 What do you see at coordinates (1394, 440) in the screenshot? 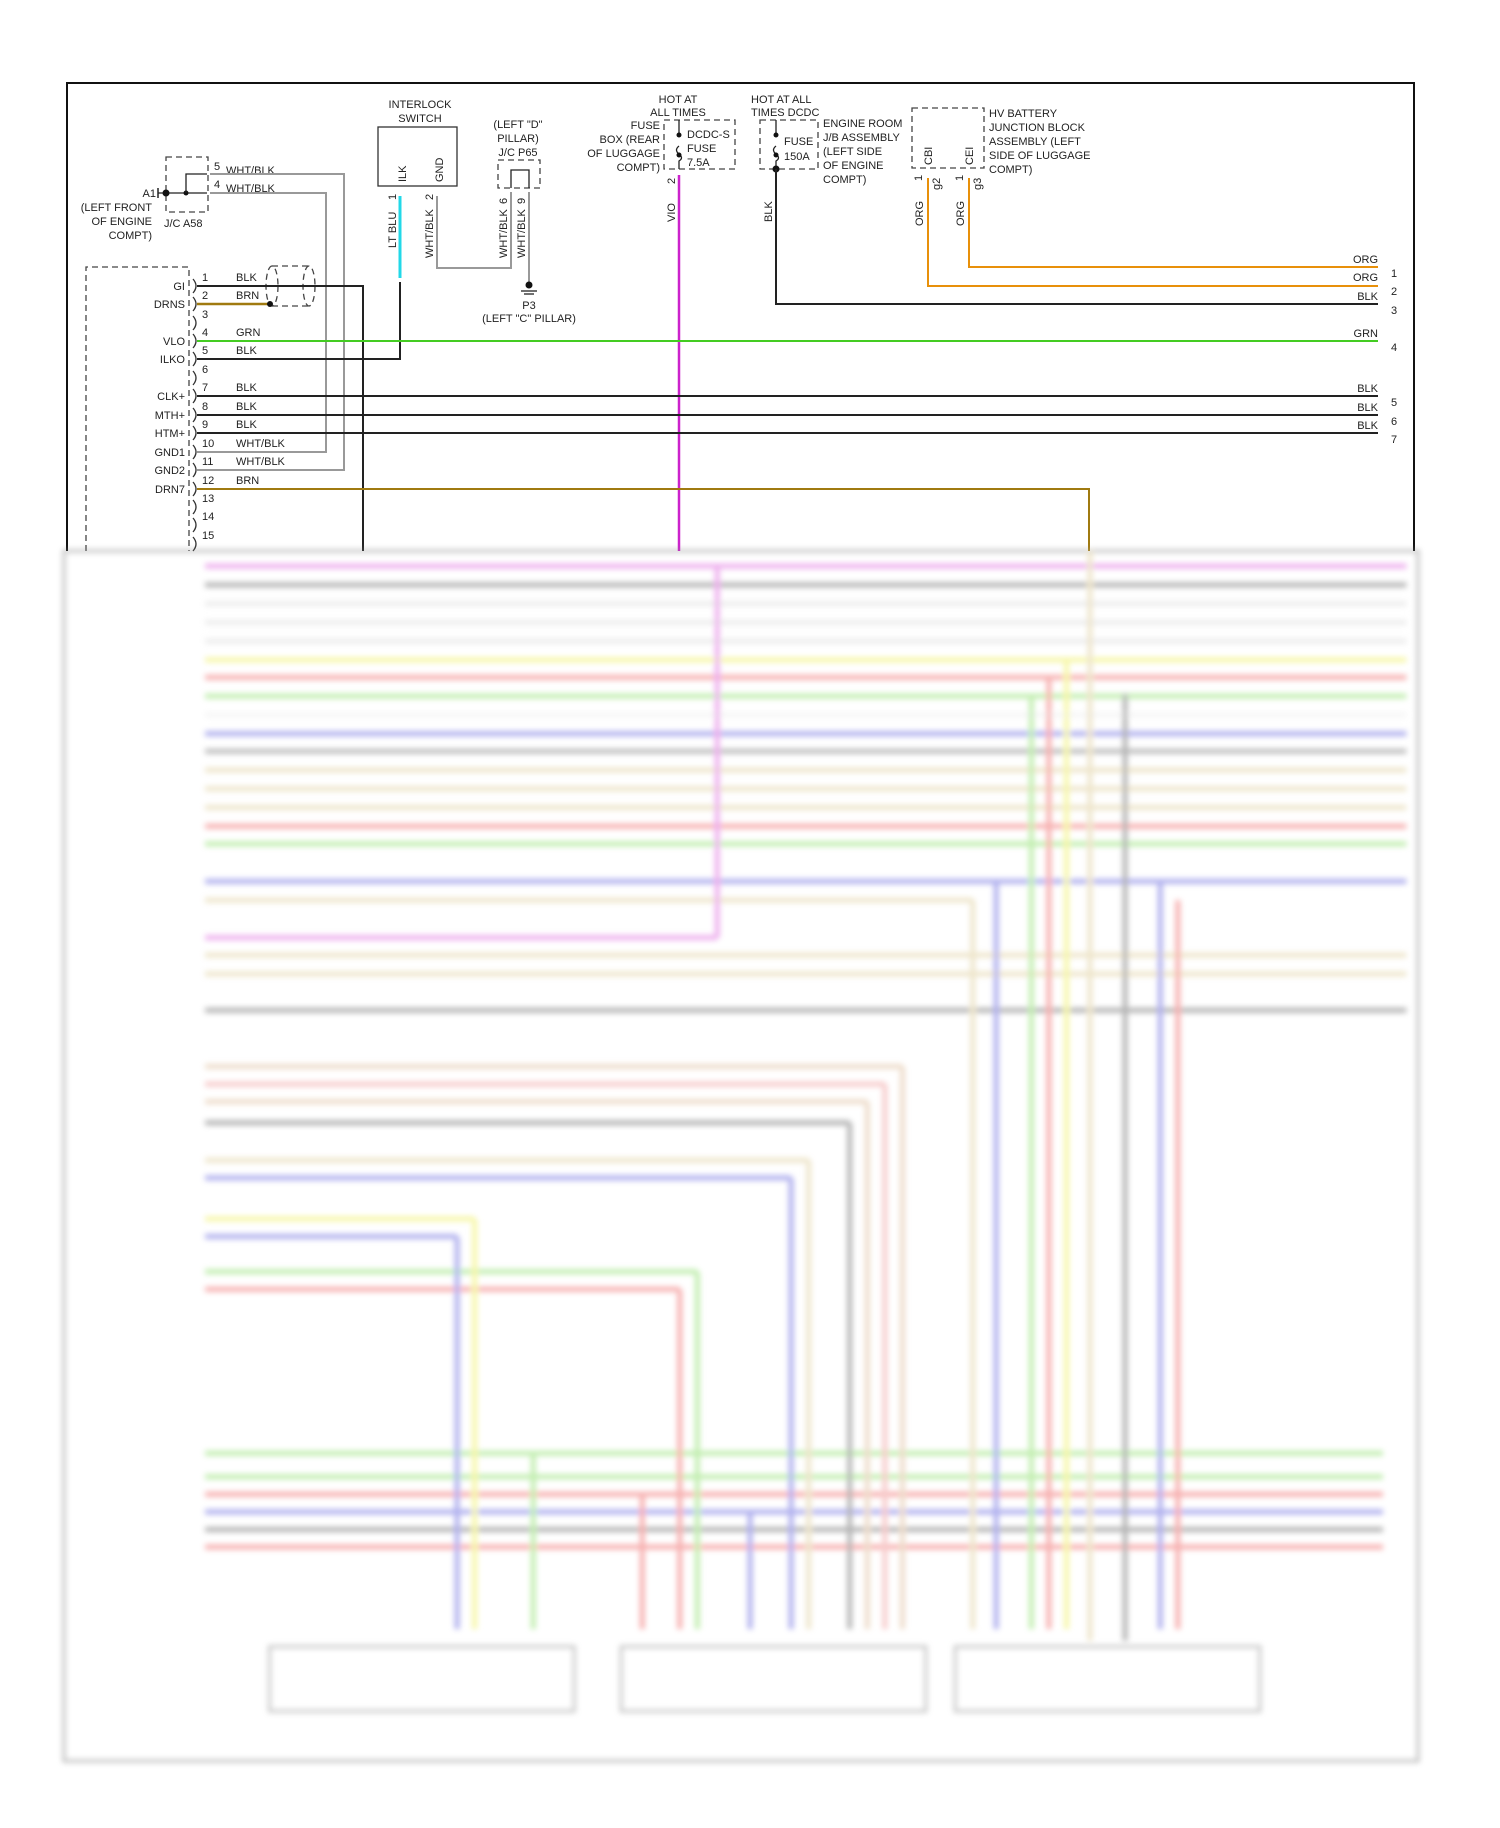
I see `terminal-number: 7` at bounding box center [1394, 440].